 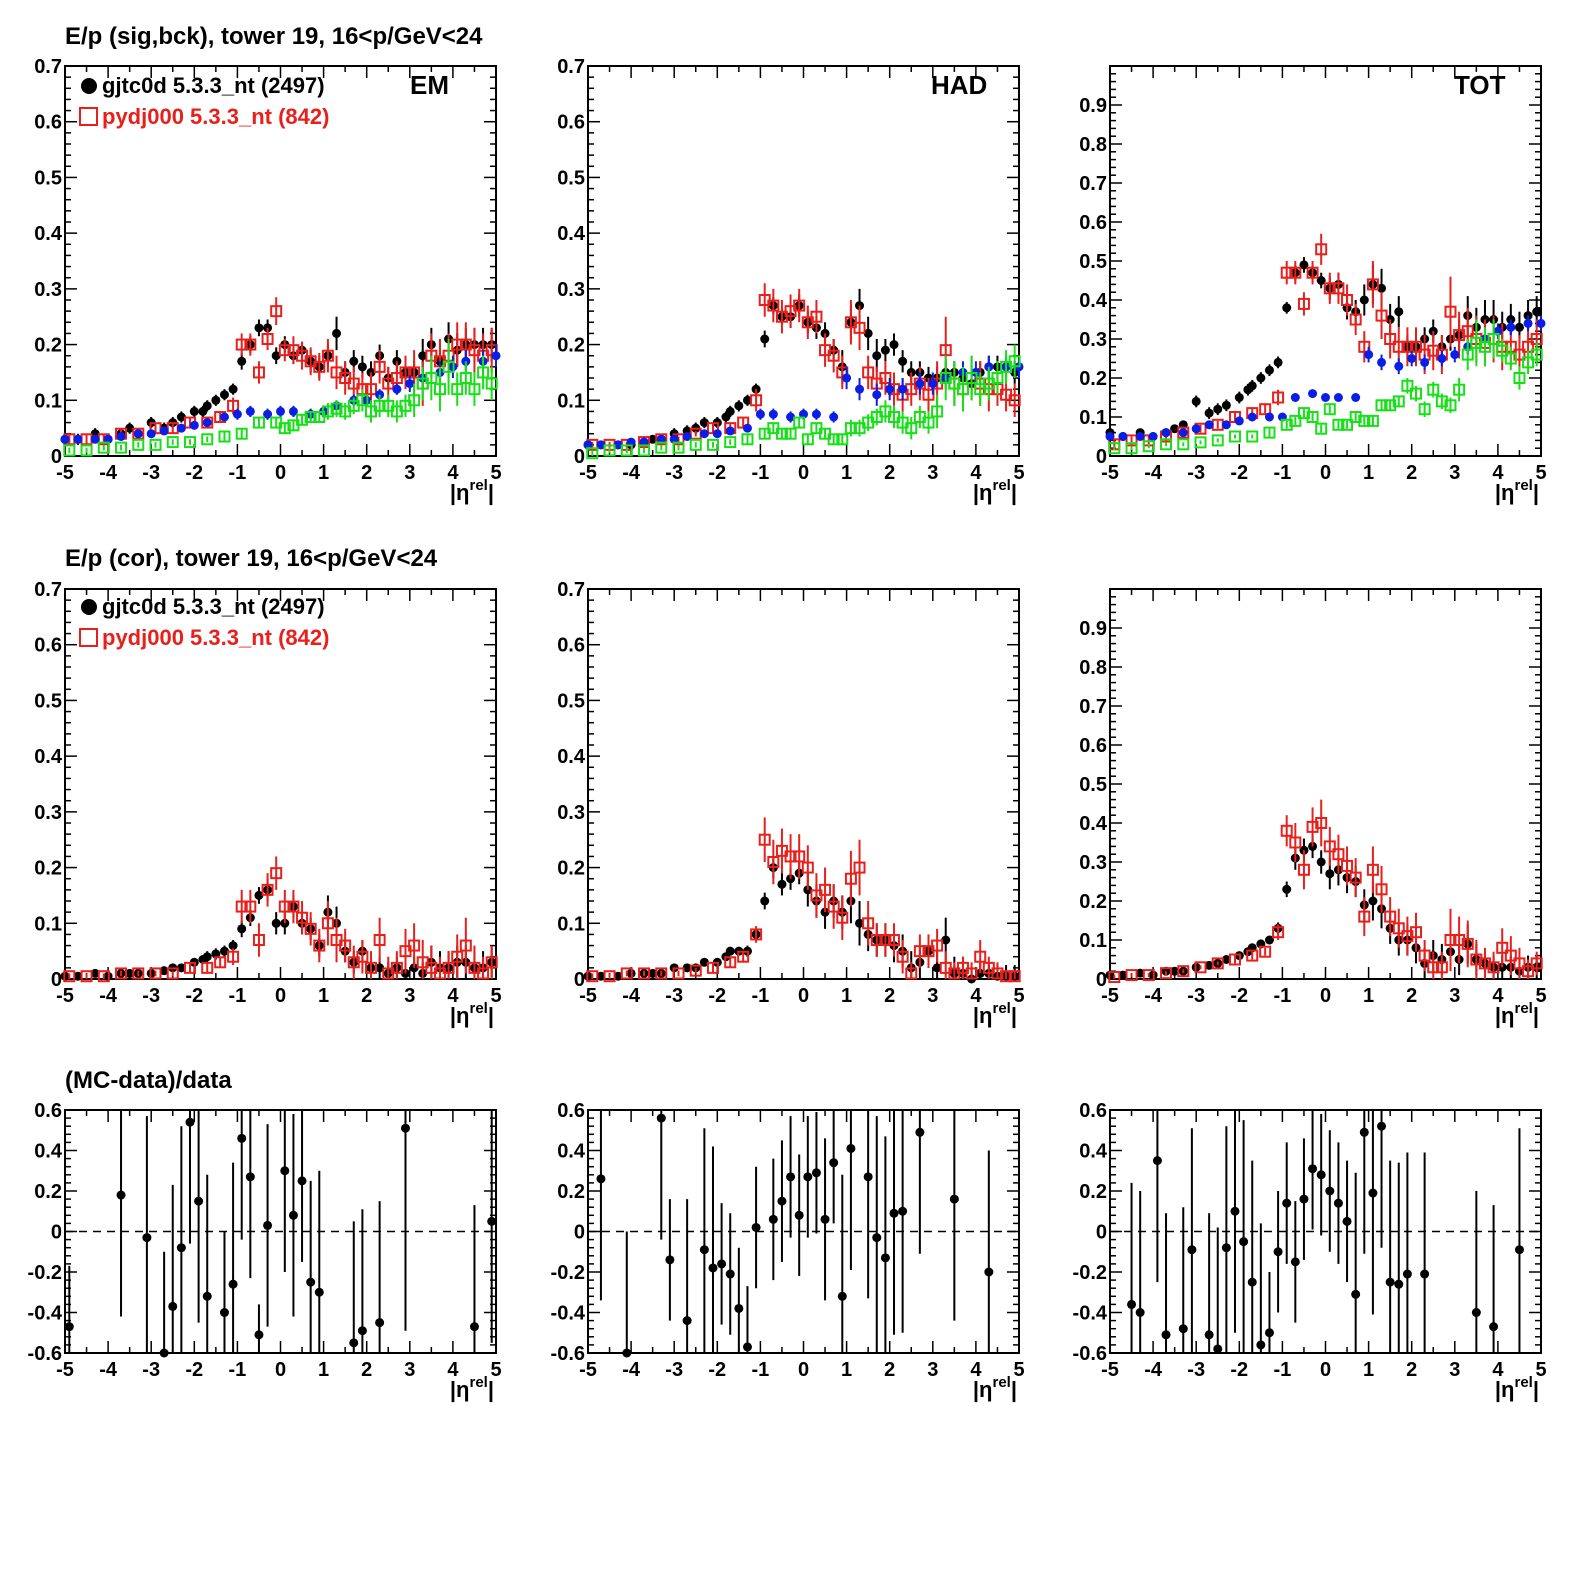 I want to click on x-tick-label: -5, so click(x=1110, y=473).